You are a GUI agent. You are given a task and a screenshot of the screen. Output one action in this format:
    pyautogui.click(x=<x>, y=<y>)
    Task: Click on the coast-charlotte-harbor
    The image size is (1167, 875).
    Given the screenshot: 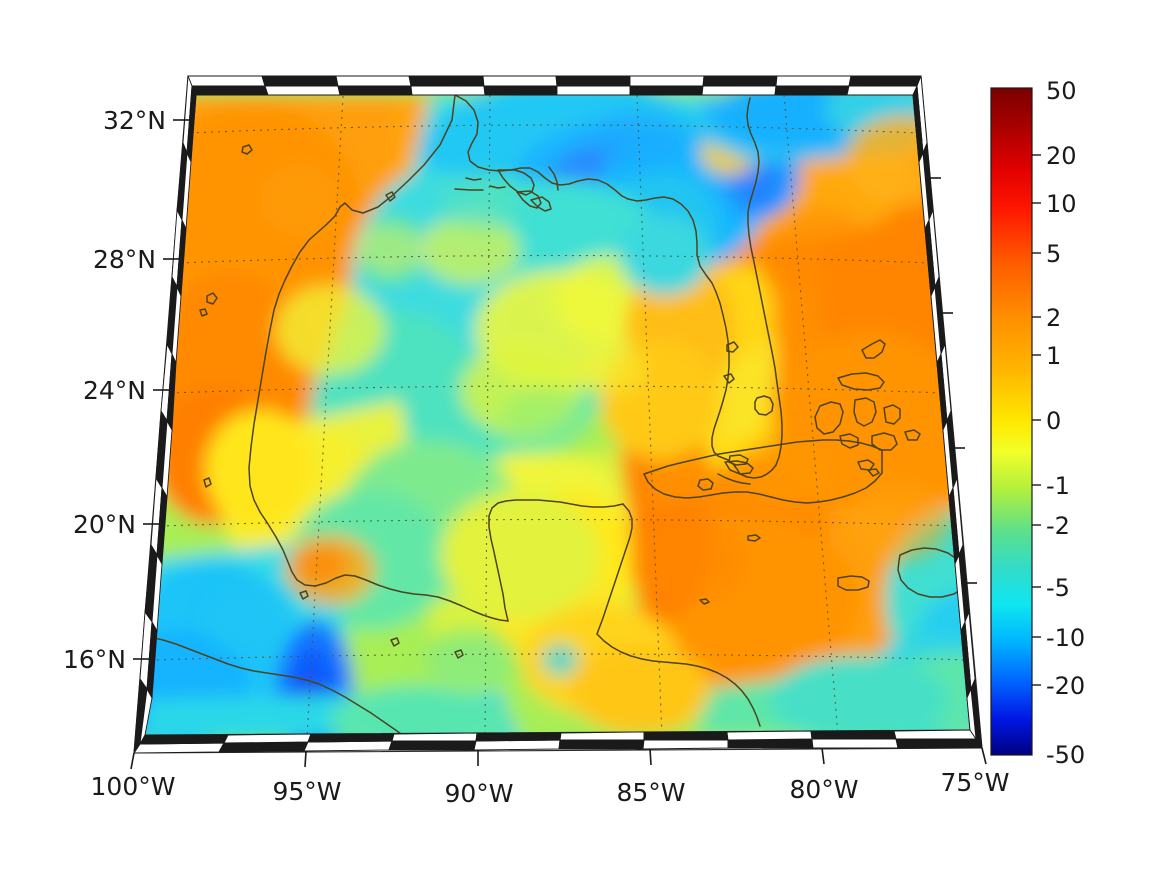 What is the action you would take?
    pyautogui.click(x=729, y=378)
    